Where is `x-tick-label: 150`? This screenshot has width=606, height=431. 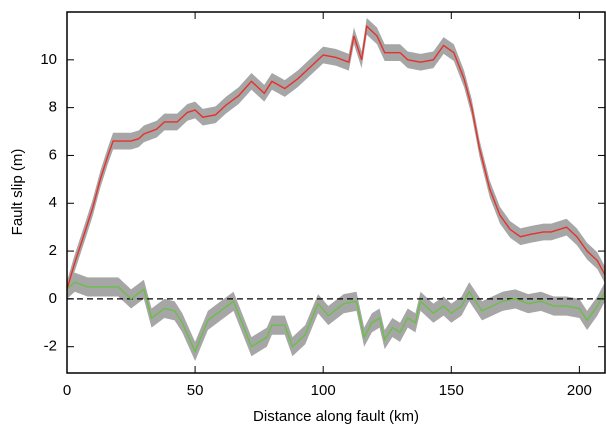
x-tick-label: 150 is located at coordinates (451, 390).